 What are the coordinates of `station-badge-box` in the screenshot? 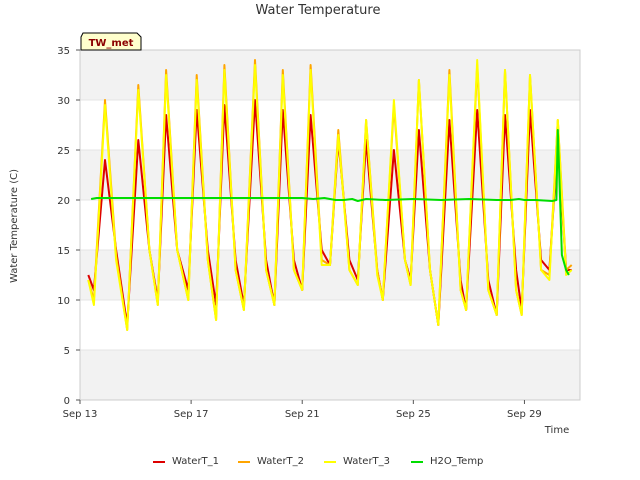 It's located at (111, 41).